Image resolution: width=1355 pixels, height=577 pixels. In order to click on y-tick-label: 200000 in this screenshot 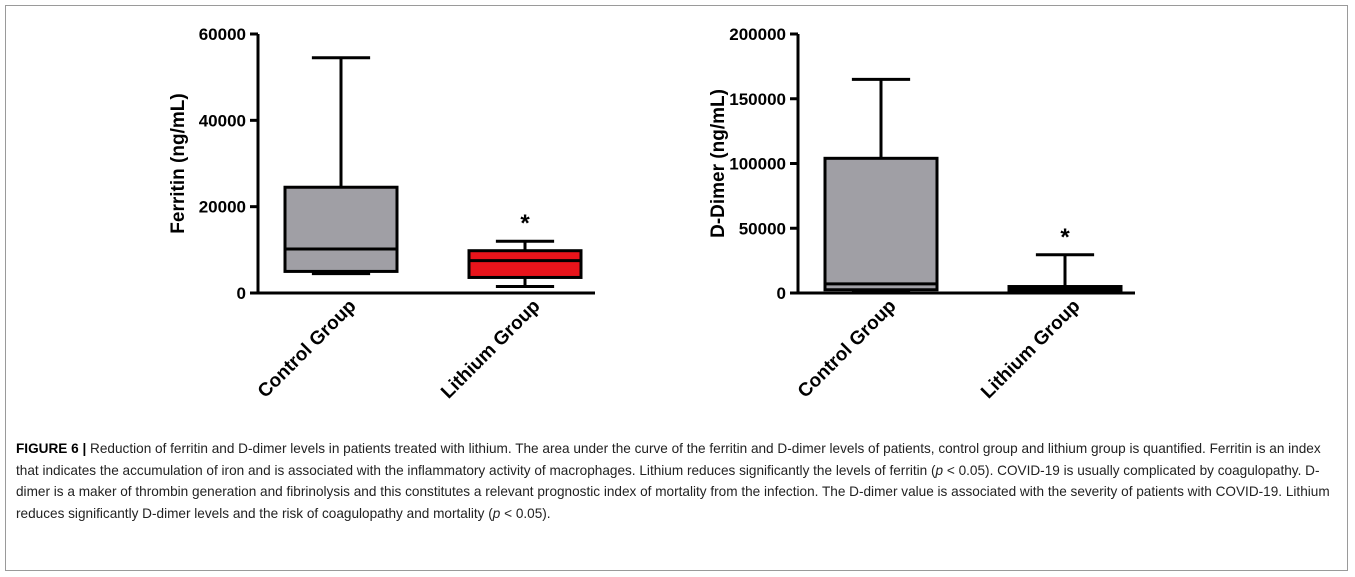, I will do `click(757, 34)`.